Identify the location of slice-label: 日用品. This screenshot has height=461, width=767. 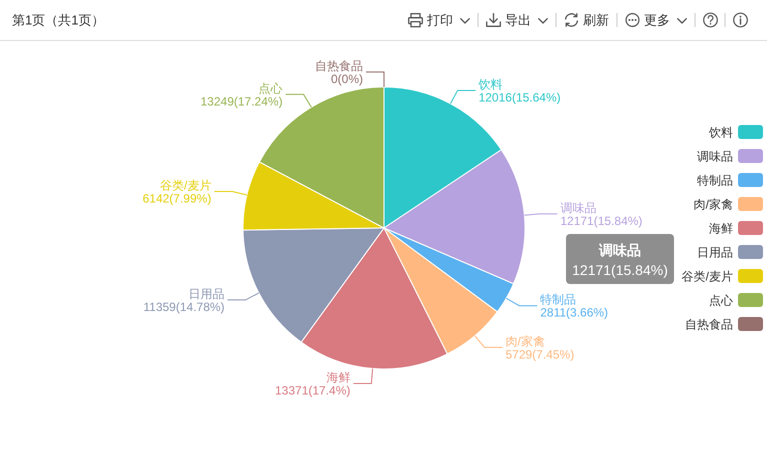
(206, 293).